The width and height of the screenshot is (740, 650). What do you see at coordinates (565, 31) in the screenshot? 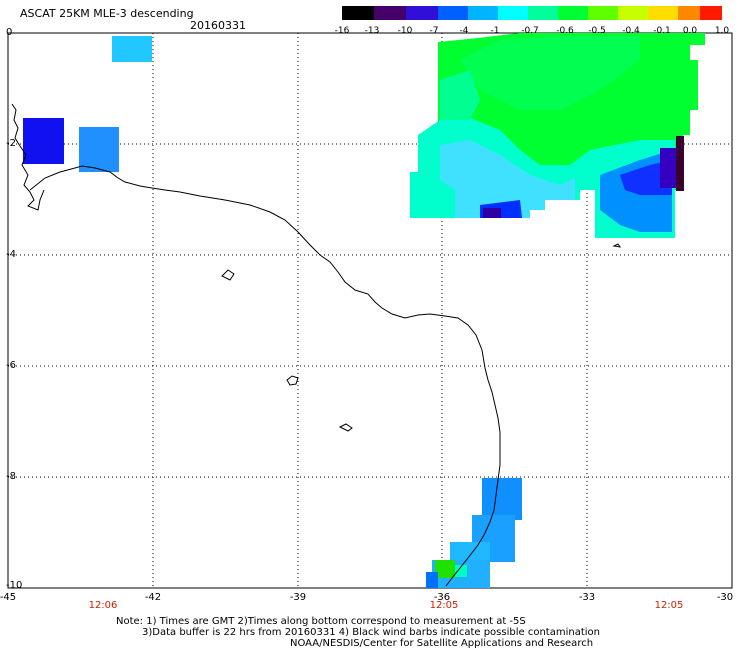
I see `colorbar-label: -0.6` at bounding box center [565, 31].